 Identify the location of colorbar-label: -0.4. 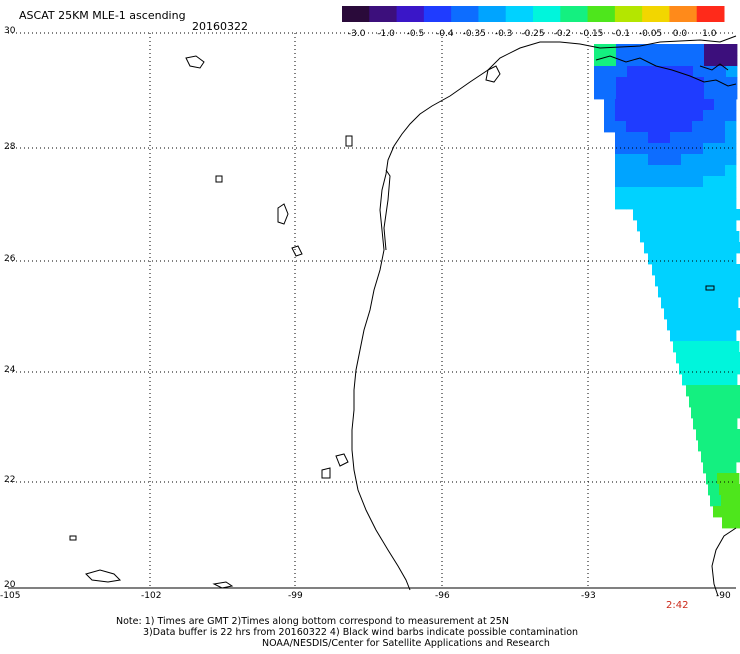
(445, 34).